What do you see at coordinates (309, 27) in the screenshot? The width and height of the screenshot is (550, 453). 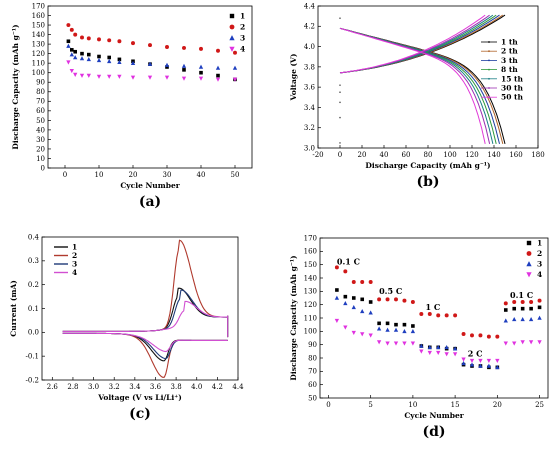 I see `y-tick-label: 4.2` at bounding box center [309, 27].